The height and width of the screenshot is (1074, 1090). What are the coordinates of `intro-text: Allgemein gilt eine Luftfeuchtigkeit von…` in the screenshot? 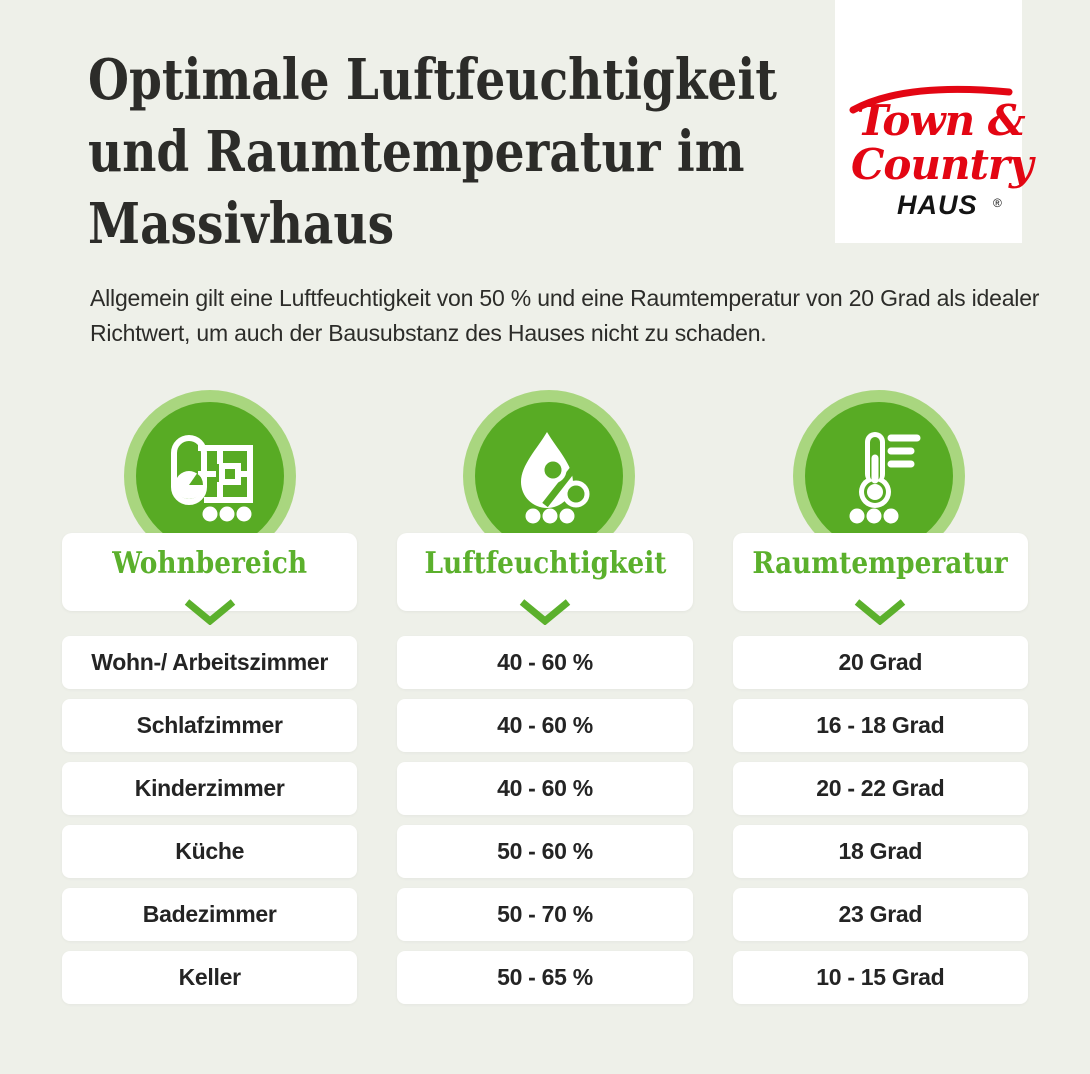 It's located at (565, 315).